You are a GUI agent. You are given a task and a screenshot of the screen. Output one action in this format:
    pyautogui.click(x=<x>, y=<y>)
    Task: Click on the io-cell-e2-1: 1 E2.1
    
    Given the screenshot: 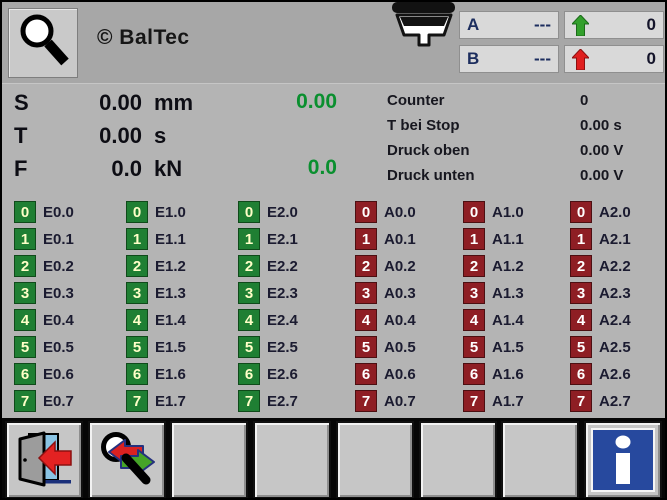 What is the action you would take?
    pyautogui.click(x=268, y=239)
    